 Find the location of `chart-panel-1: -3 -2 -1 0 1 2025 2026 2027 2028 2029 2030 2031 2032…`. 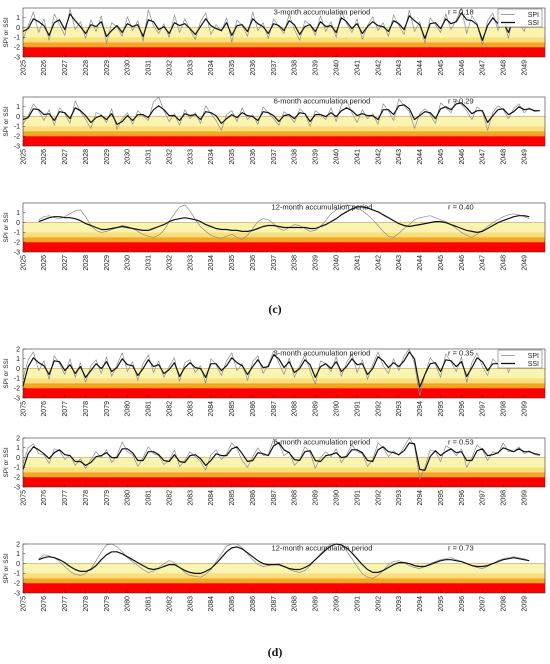

chart-panel-1: -3 -2 -1 0 1 2025 2026 2027 2028 2029 2030 2031 2032… is located at coordinates (274, 42).